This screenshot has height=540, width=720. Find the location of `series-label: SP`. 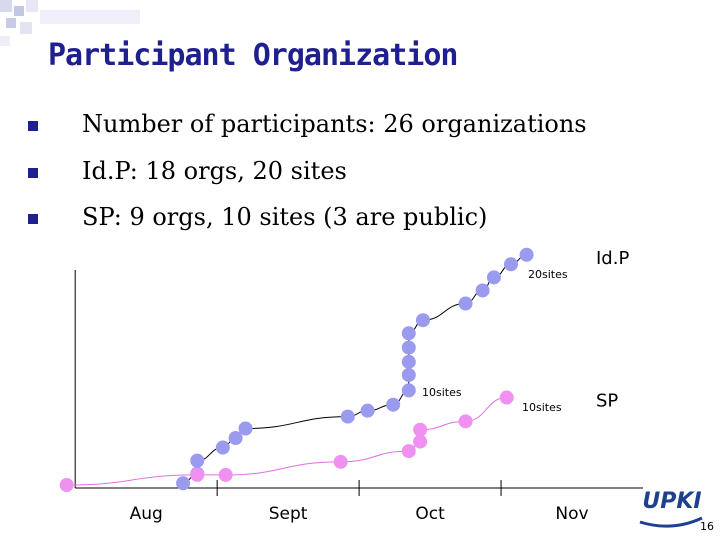

series-label: SP is located at coordinates (607, 401).